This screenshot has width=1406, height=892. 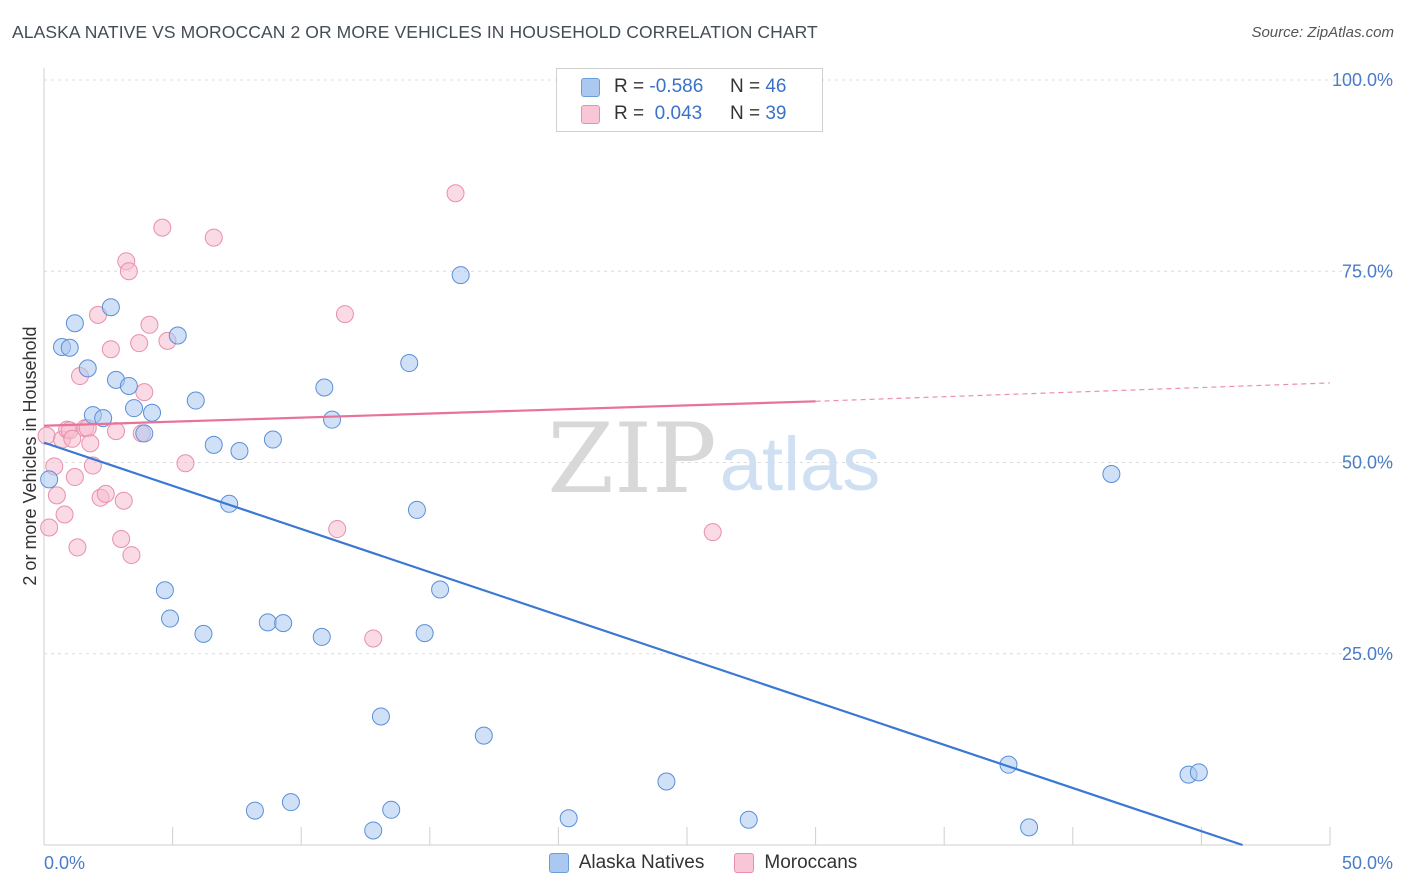 I want to click on trend-line-moroccans, so click(x=429, y=413).